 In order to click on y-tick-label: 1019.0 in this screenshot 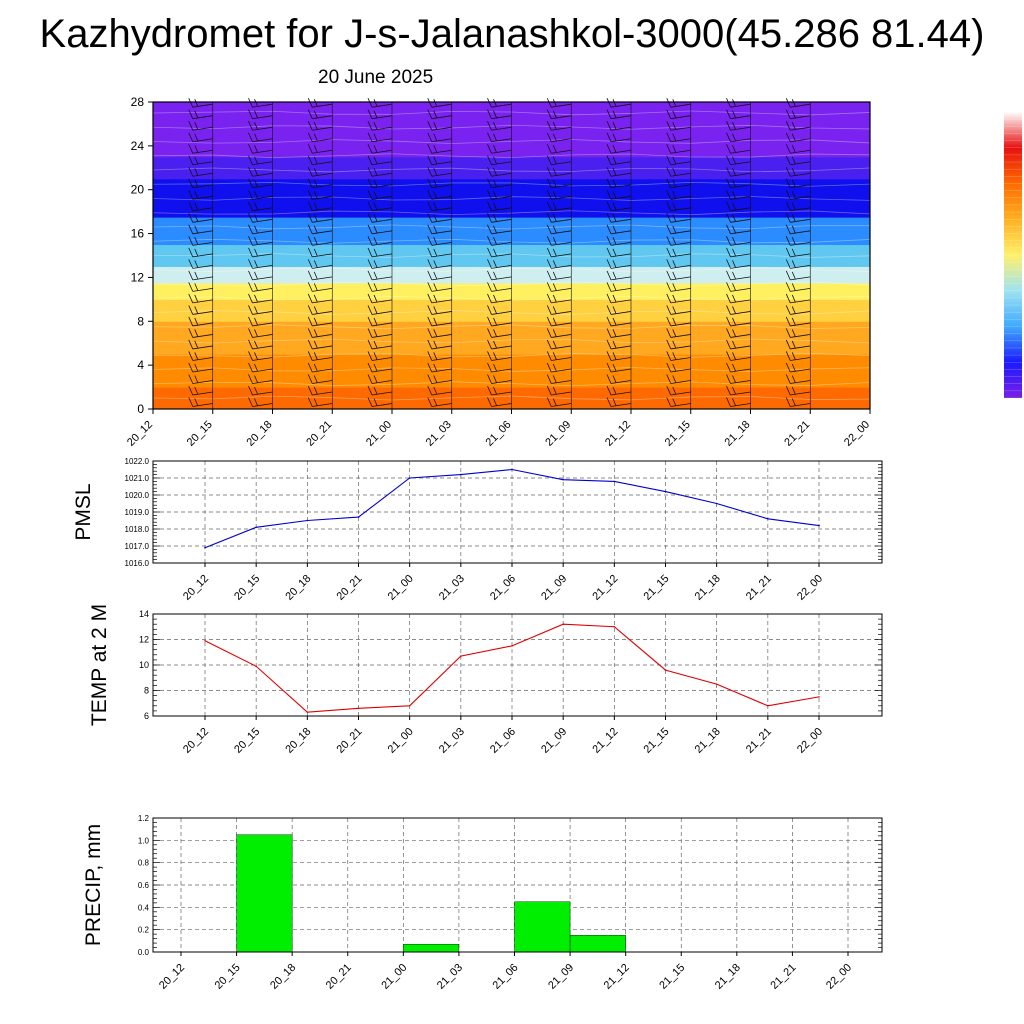, I will do `click(137, 512)`.